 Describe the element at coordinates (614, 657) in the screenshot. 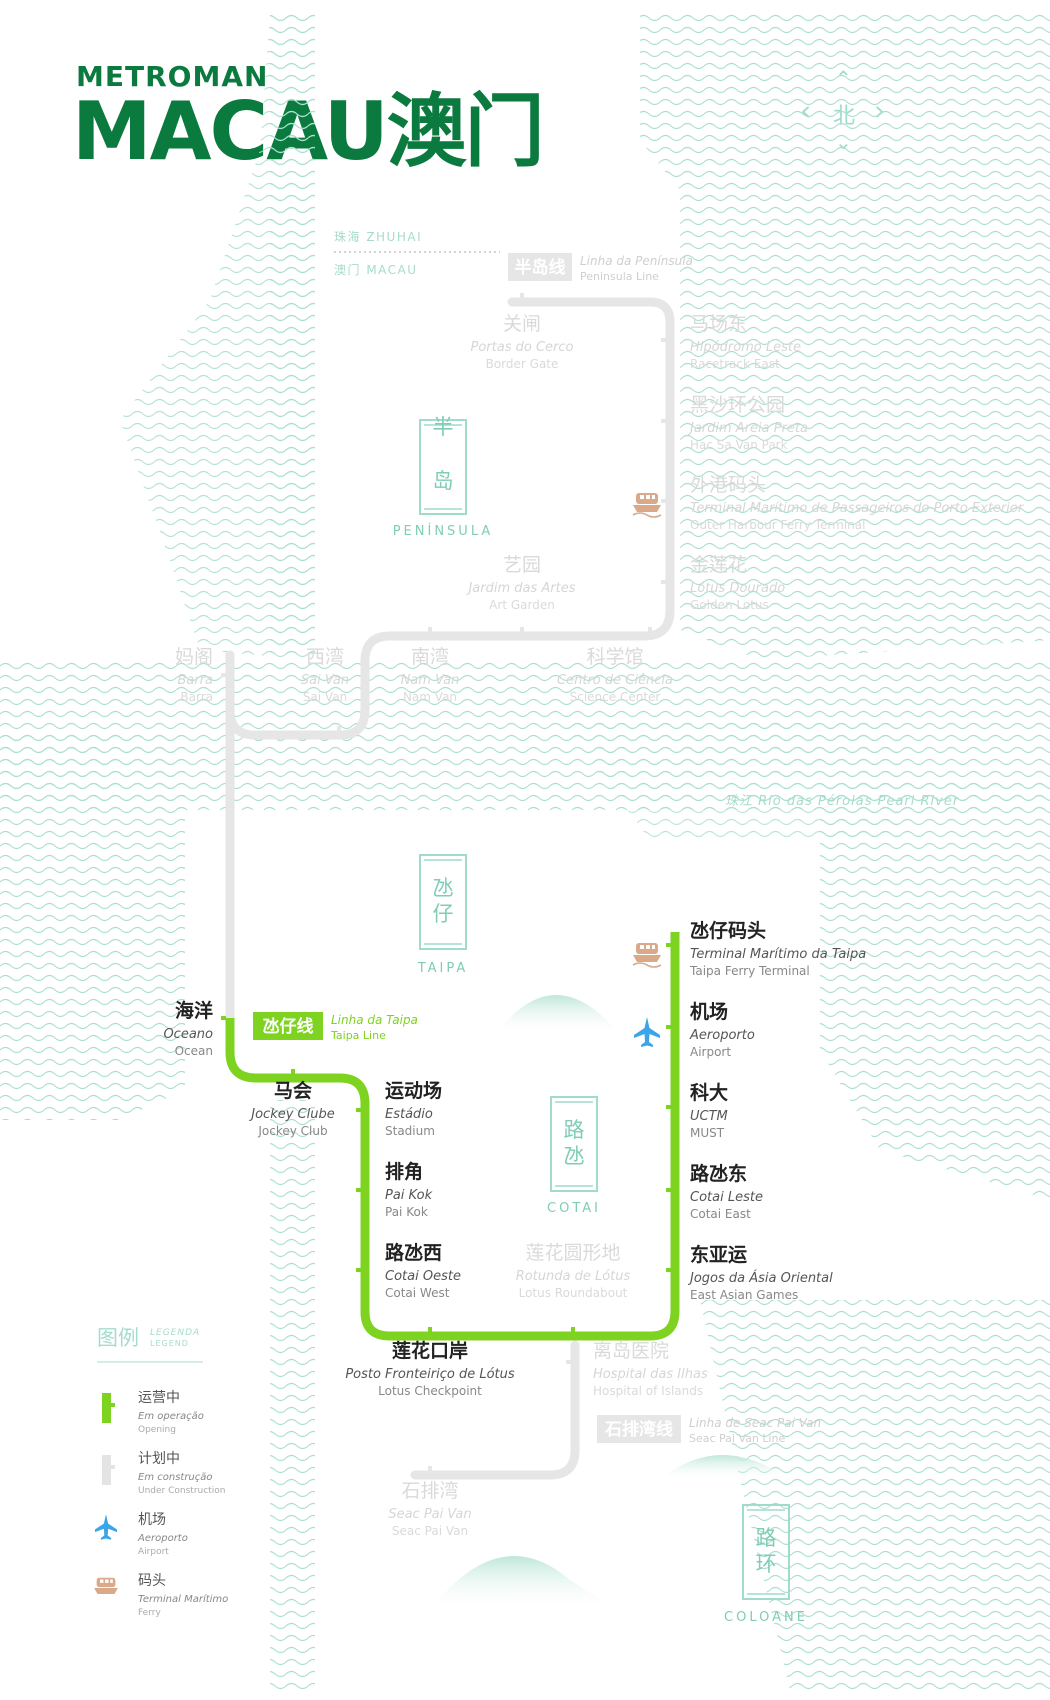

I see `station-ciencia-zh: 科学馆` at that location.